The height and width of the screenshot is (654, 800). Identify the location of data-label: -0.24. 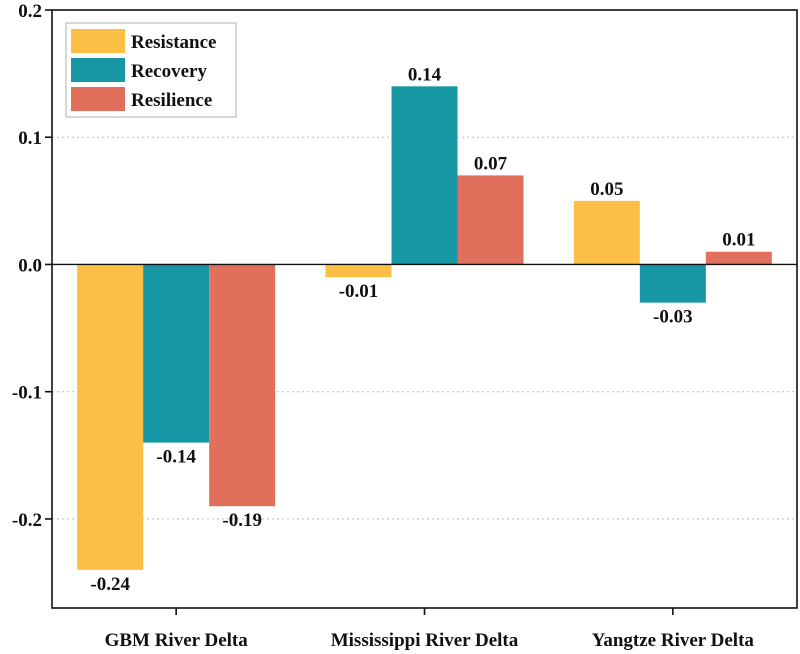
(110, 584).